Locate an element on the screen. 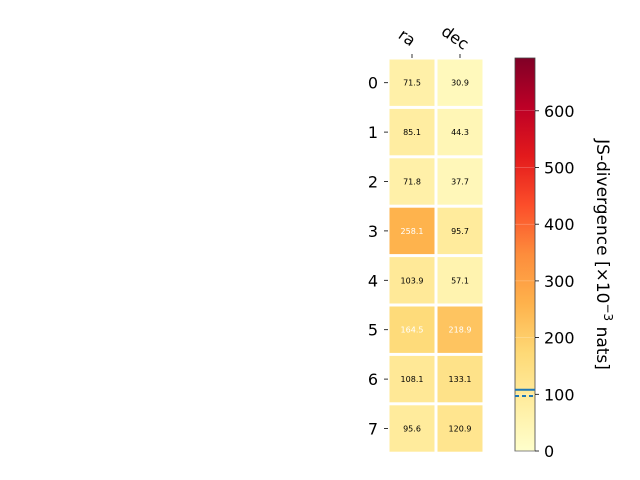 Image resolution: width=640 pixels, height=480 pixels. cell-value-label: 57.1 is located at coordinates (460, 280).